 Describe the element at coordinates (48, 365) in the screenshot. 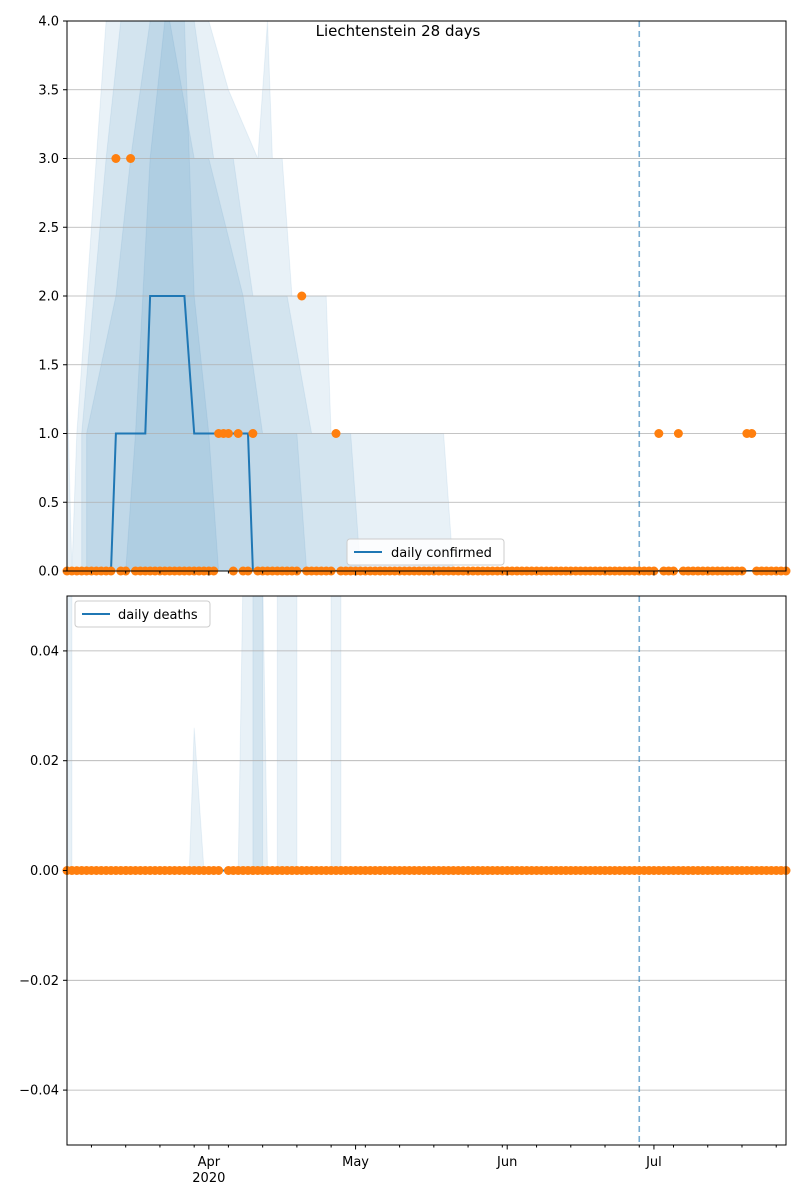

I see `y-tick-label: 1.5` at that location.